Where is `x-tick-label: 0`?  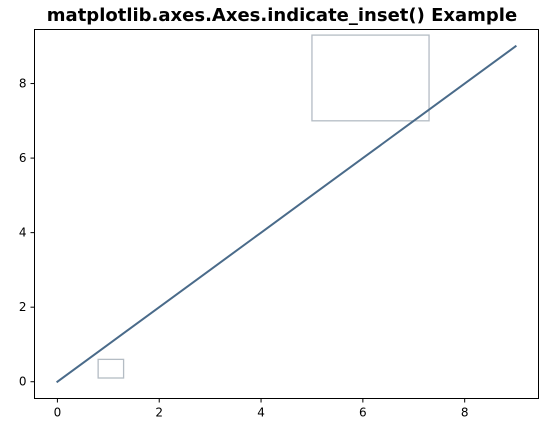
x-tick-label: 0 is located at coordinates (58, 413).